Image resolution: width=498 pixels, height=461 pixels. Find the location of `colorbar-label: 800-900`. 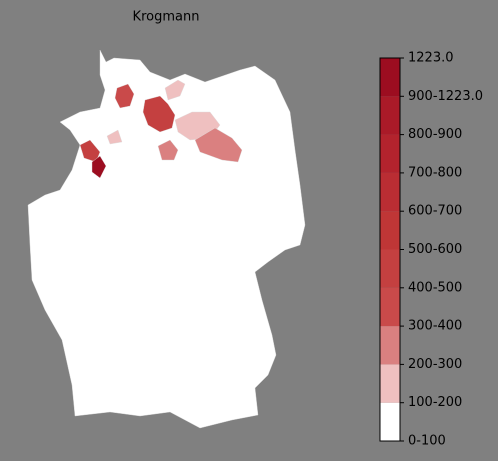

colorbar-label: 800-900 is located at coordinates (435, 134).